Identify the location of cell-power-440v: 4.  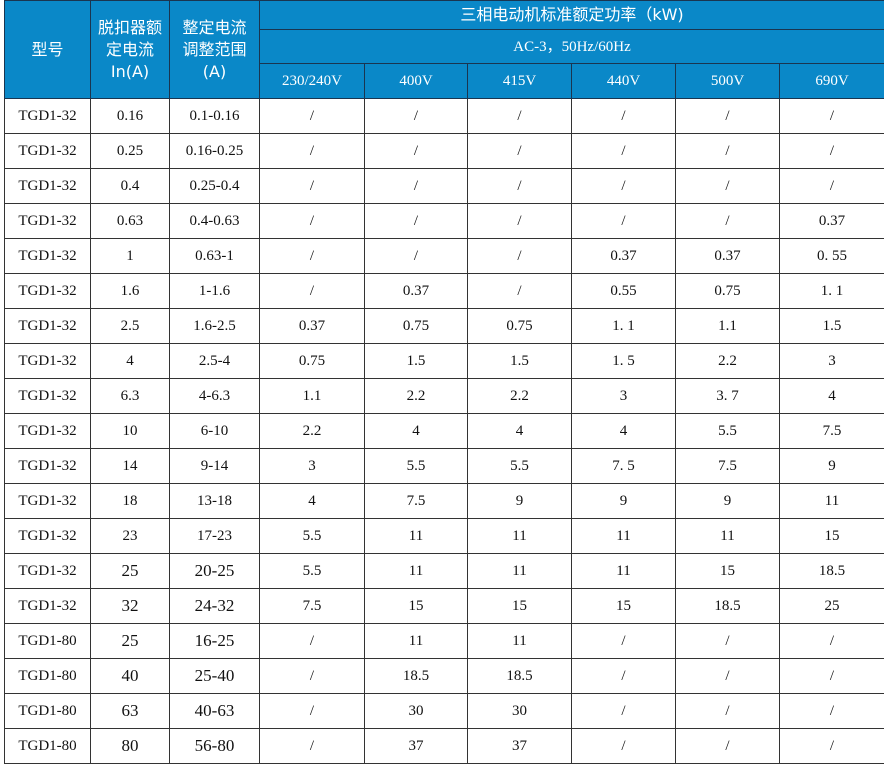
(623, 431).